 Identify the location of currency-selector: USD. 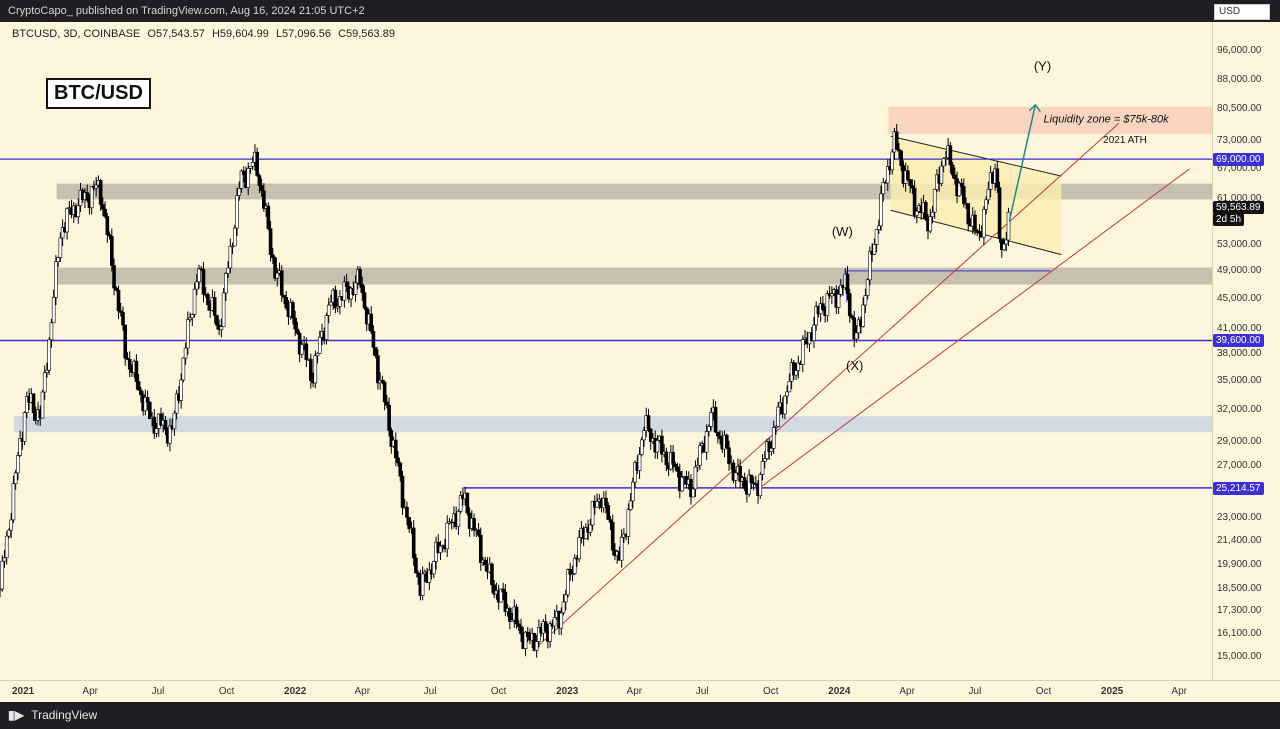
(1242, 12).